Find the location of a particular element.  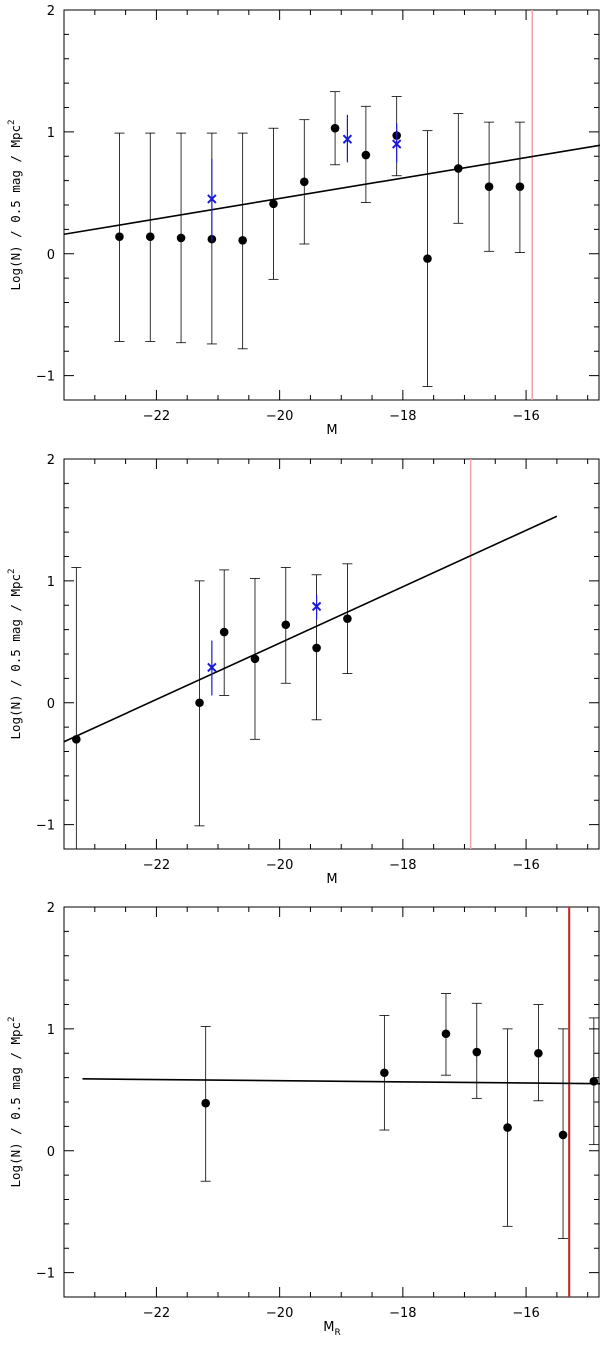

x-axis-label-subscript: R is located at coordinates (337, 1333).